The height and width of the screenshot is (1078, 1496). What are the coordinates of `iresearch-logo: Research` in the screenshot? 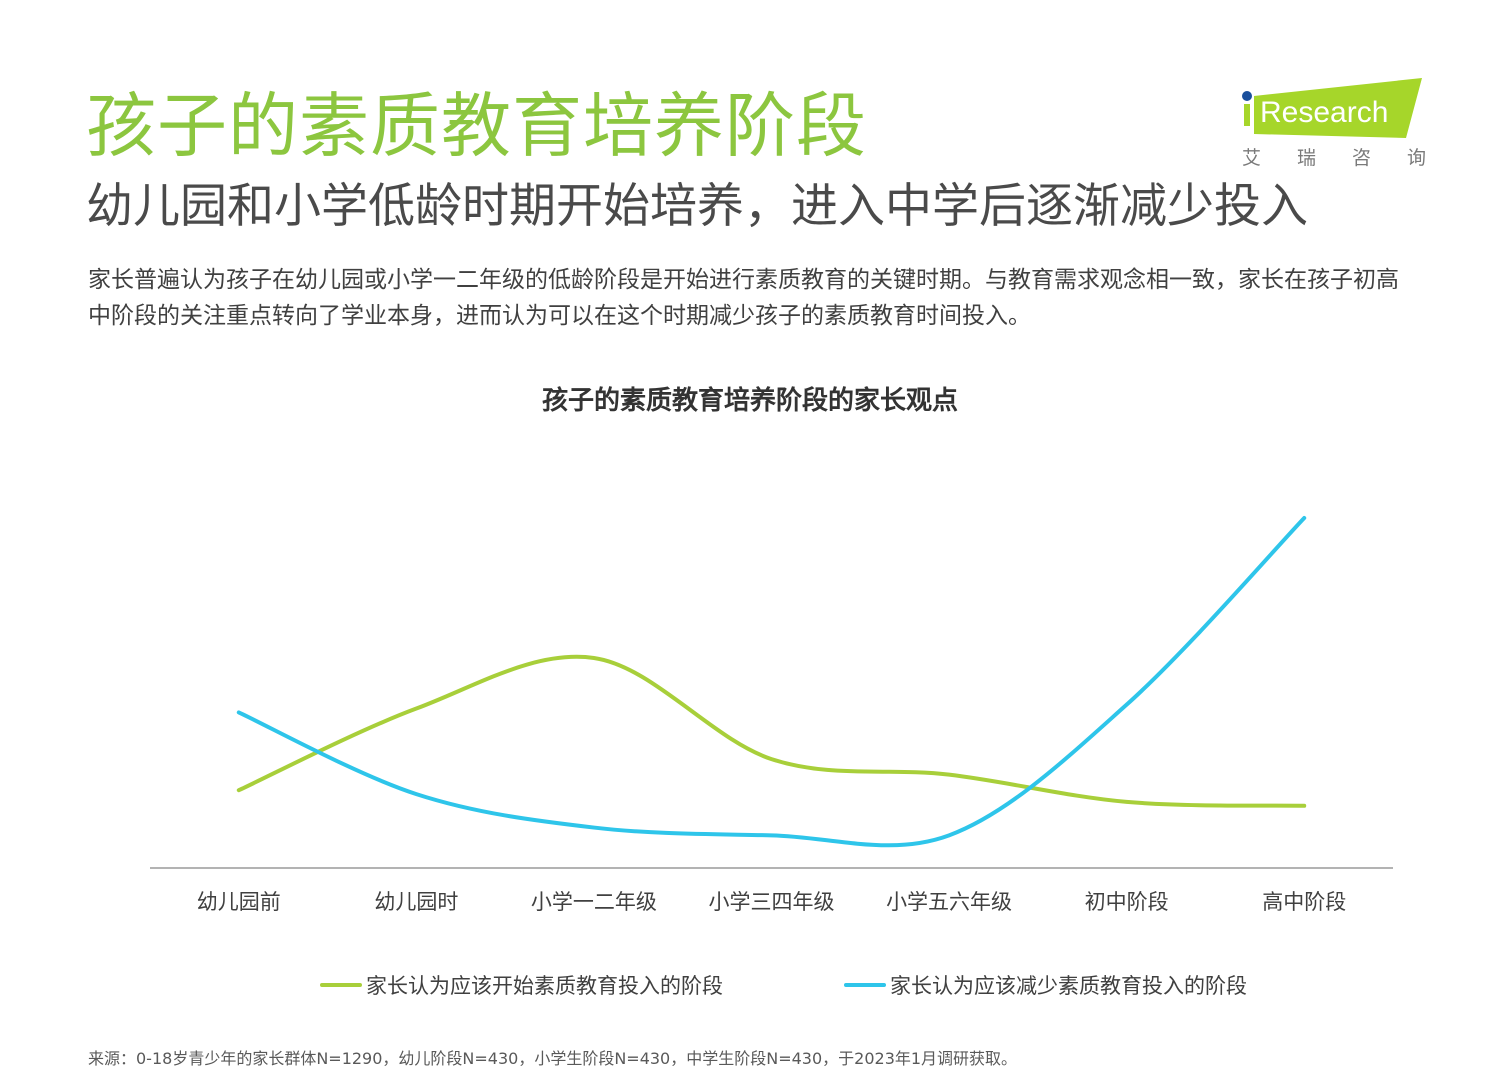 It's located at (1332, 108).